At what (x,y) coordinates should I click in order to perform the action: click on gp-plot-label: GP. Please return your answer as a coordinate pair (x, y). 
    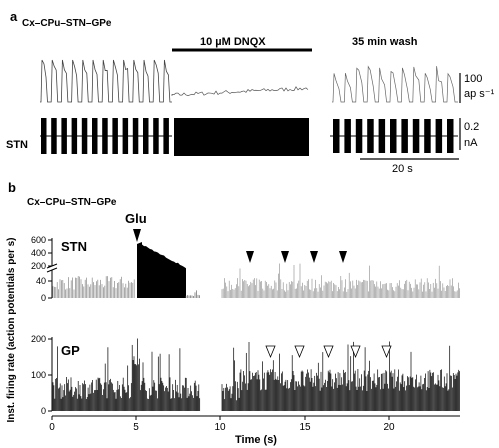
    Looking at the image, I should click on (70, 350).